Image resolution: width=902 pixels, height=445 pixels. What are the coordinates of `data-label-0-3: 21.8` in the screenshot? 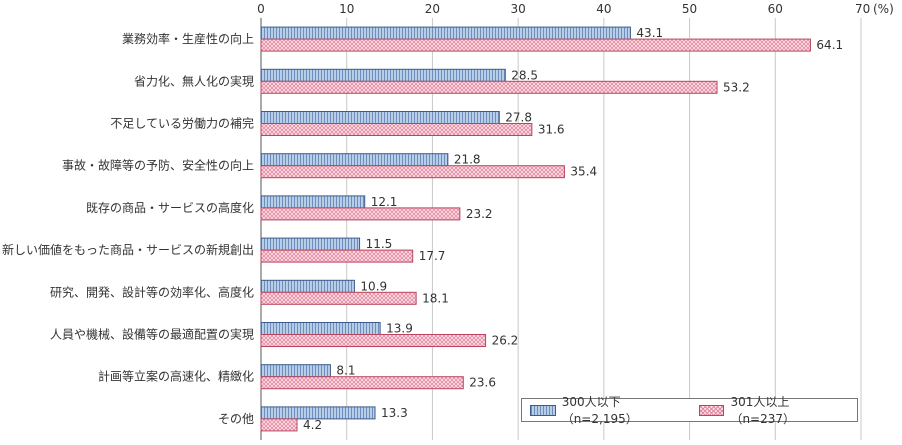 It's located at (467, 160).